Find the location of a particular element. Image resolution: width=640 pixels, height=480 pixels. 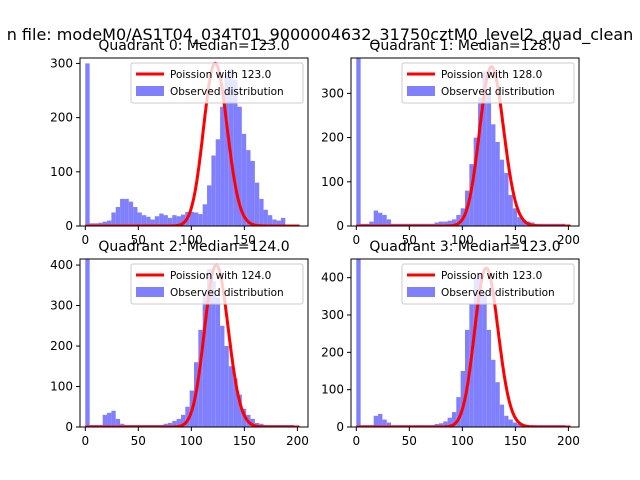

x-tick-label: 200 is located at coordinates (568, 441).